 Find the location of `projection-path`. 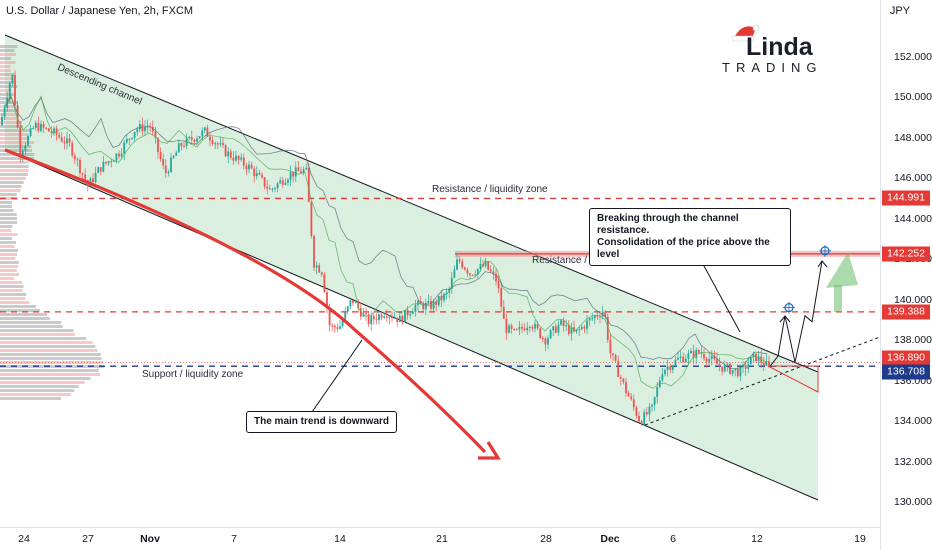

projection-path is located at coordinates (796, 313).